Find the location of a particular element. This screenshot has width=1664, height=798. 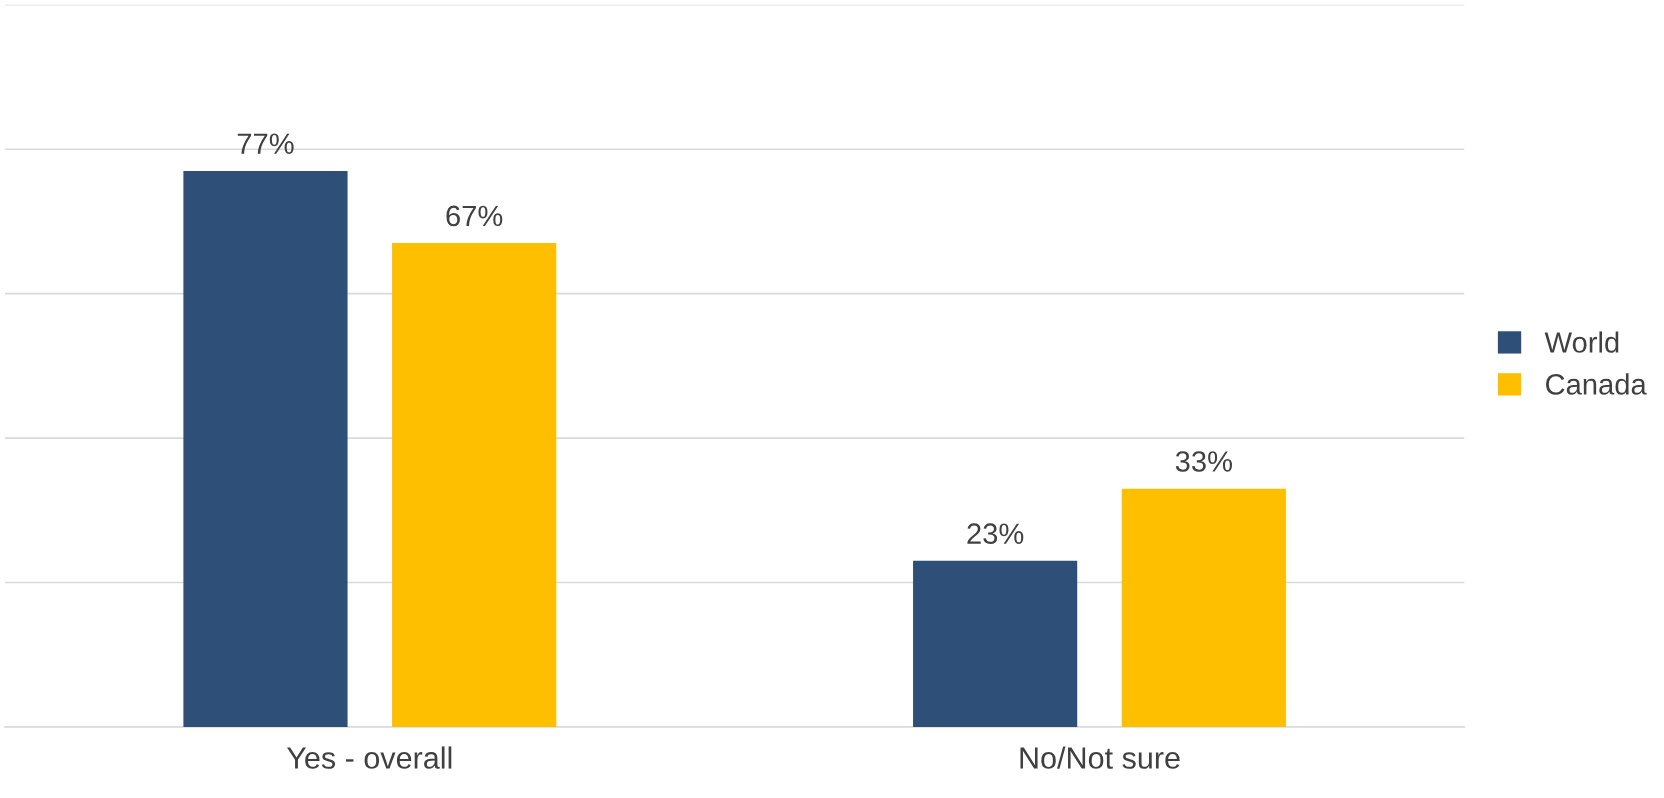

data-label: 77% is located at coordinates (265, 143).